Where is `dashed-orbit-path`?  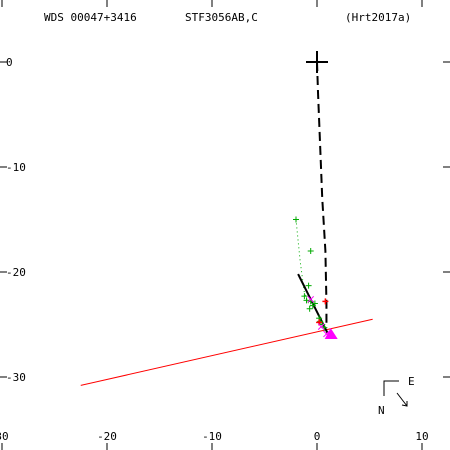 dashed-orbit-path is located at coordinates (322, 193).